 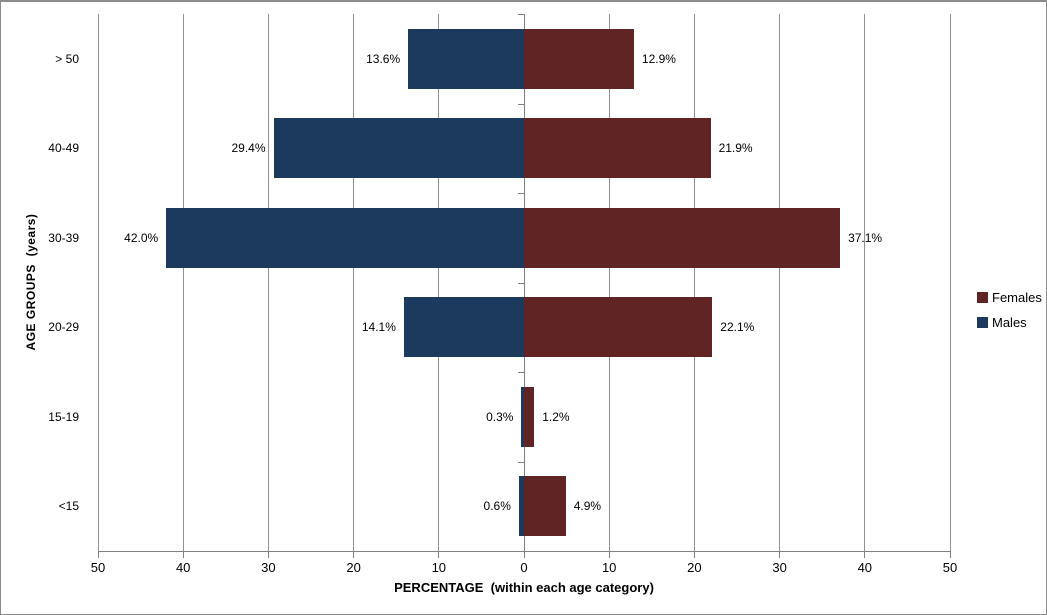 What do you see at coordinates (982, 322) in the screenshot?
I see `legend-swatch-icon-males` at bounding box center [982, 322].